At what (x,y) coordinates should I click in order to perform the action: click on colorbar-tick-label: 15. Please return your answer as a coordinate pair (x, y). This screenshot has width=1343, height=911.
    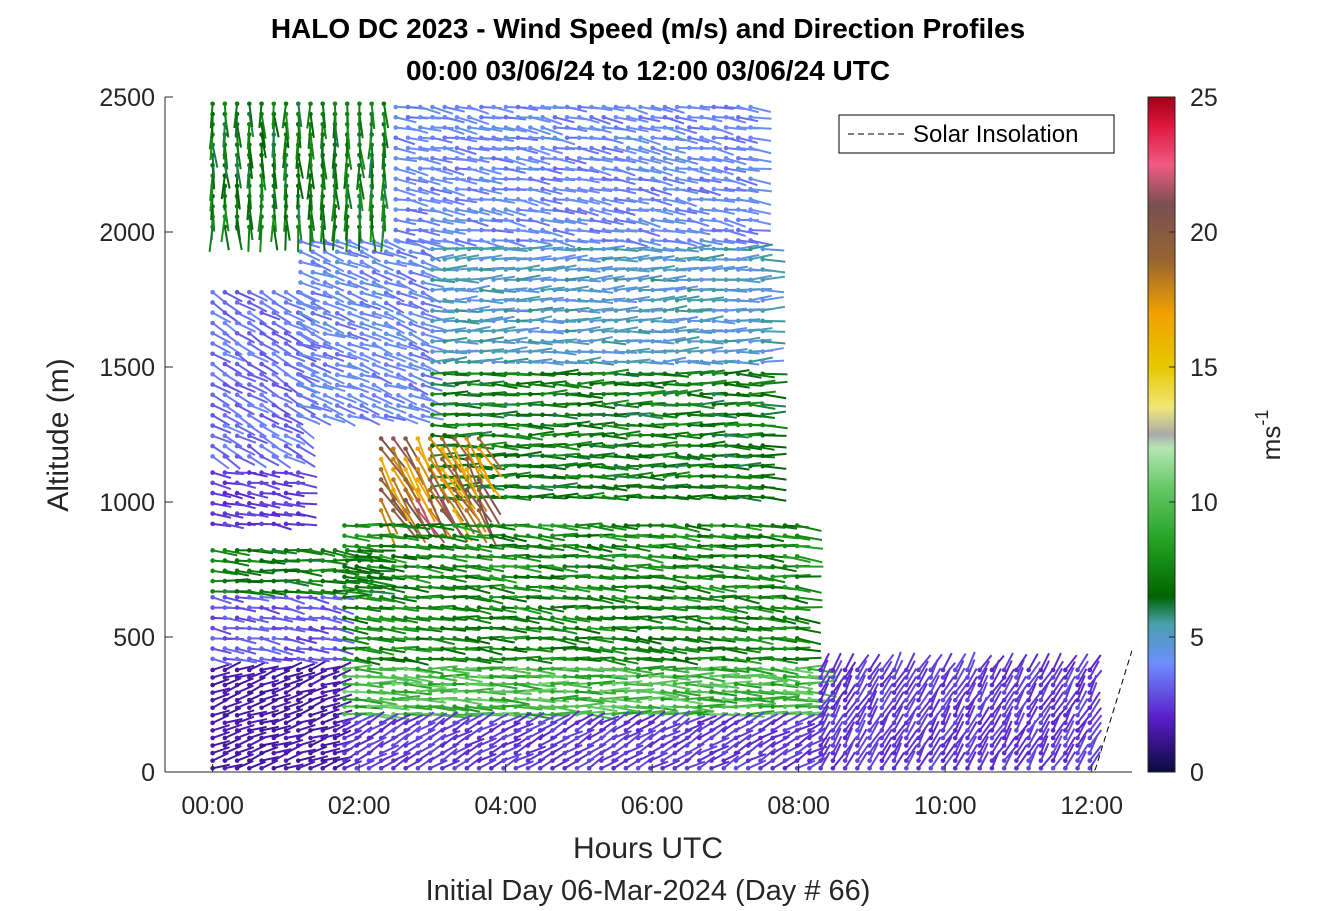
    Looking at the image, I should click on (1204, 368).